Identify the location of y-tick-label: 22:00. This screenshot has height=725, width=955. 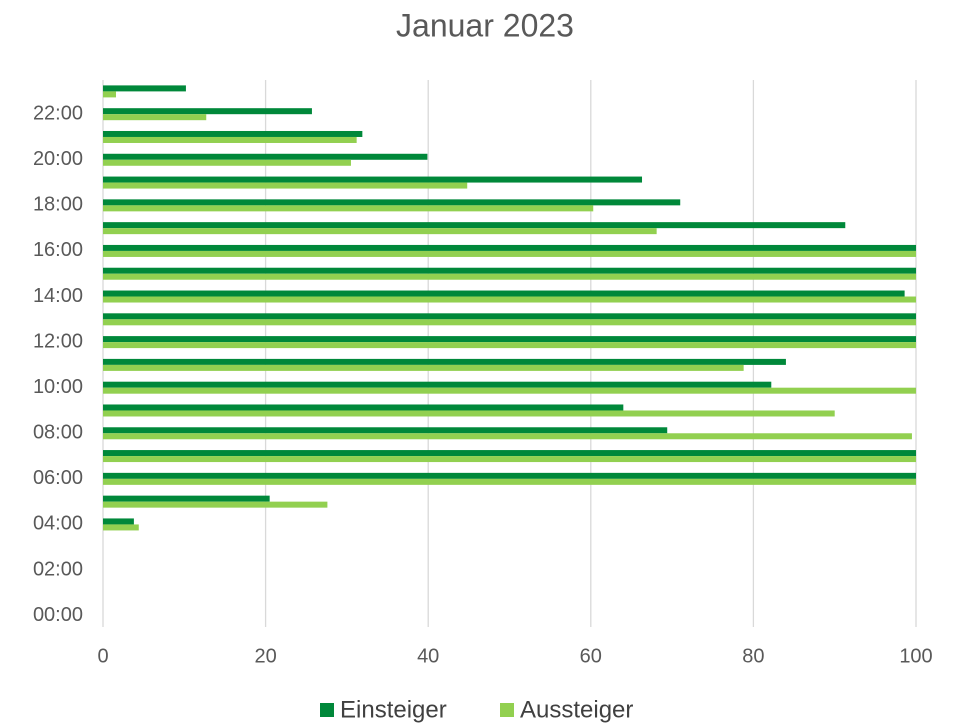
(58, 113).